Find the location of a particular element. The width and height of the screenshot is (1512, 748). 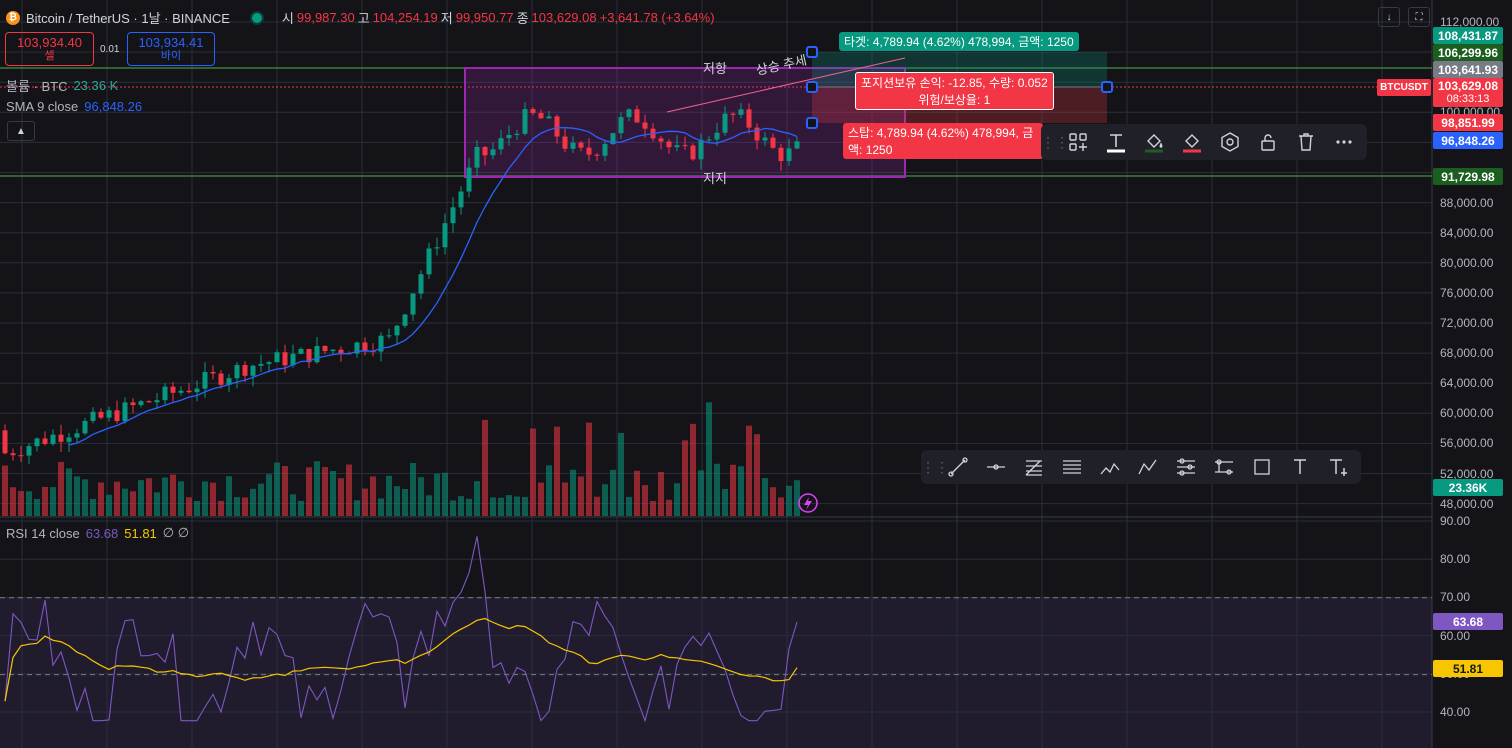

chevron-up-icon: ▲ is located at coordinates (21, 131).